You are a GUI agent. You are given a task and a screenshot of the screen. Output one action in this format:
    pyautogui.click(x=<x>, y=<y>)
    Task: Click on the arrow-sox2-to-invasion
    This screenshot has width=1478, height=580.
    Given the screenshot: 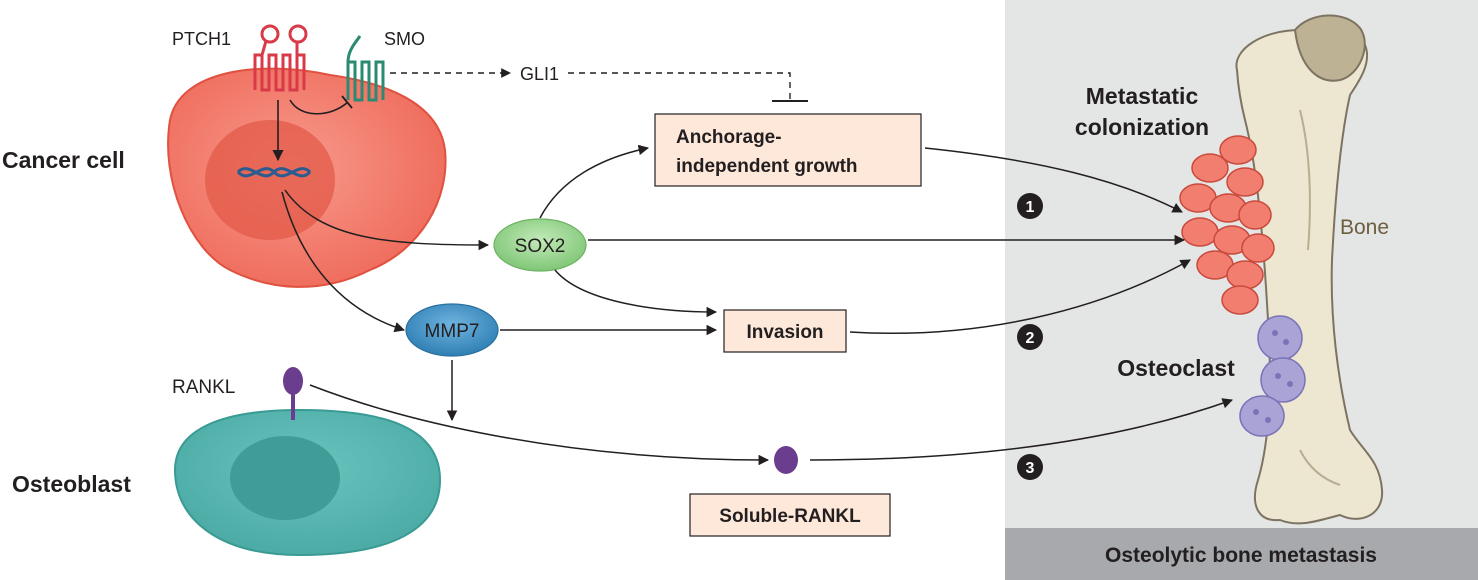 What is the action you would take?
    pyautogui.click(x=636, y=293)
    